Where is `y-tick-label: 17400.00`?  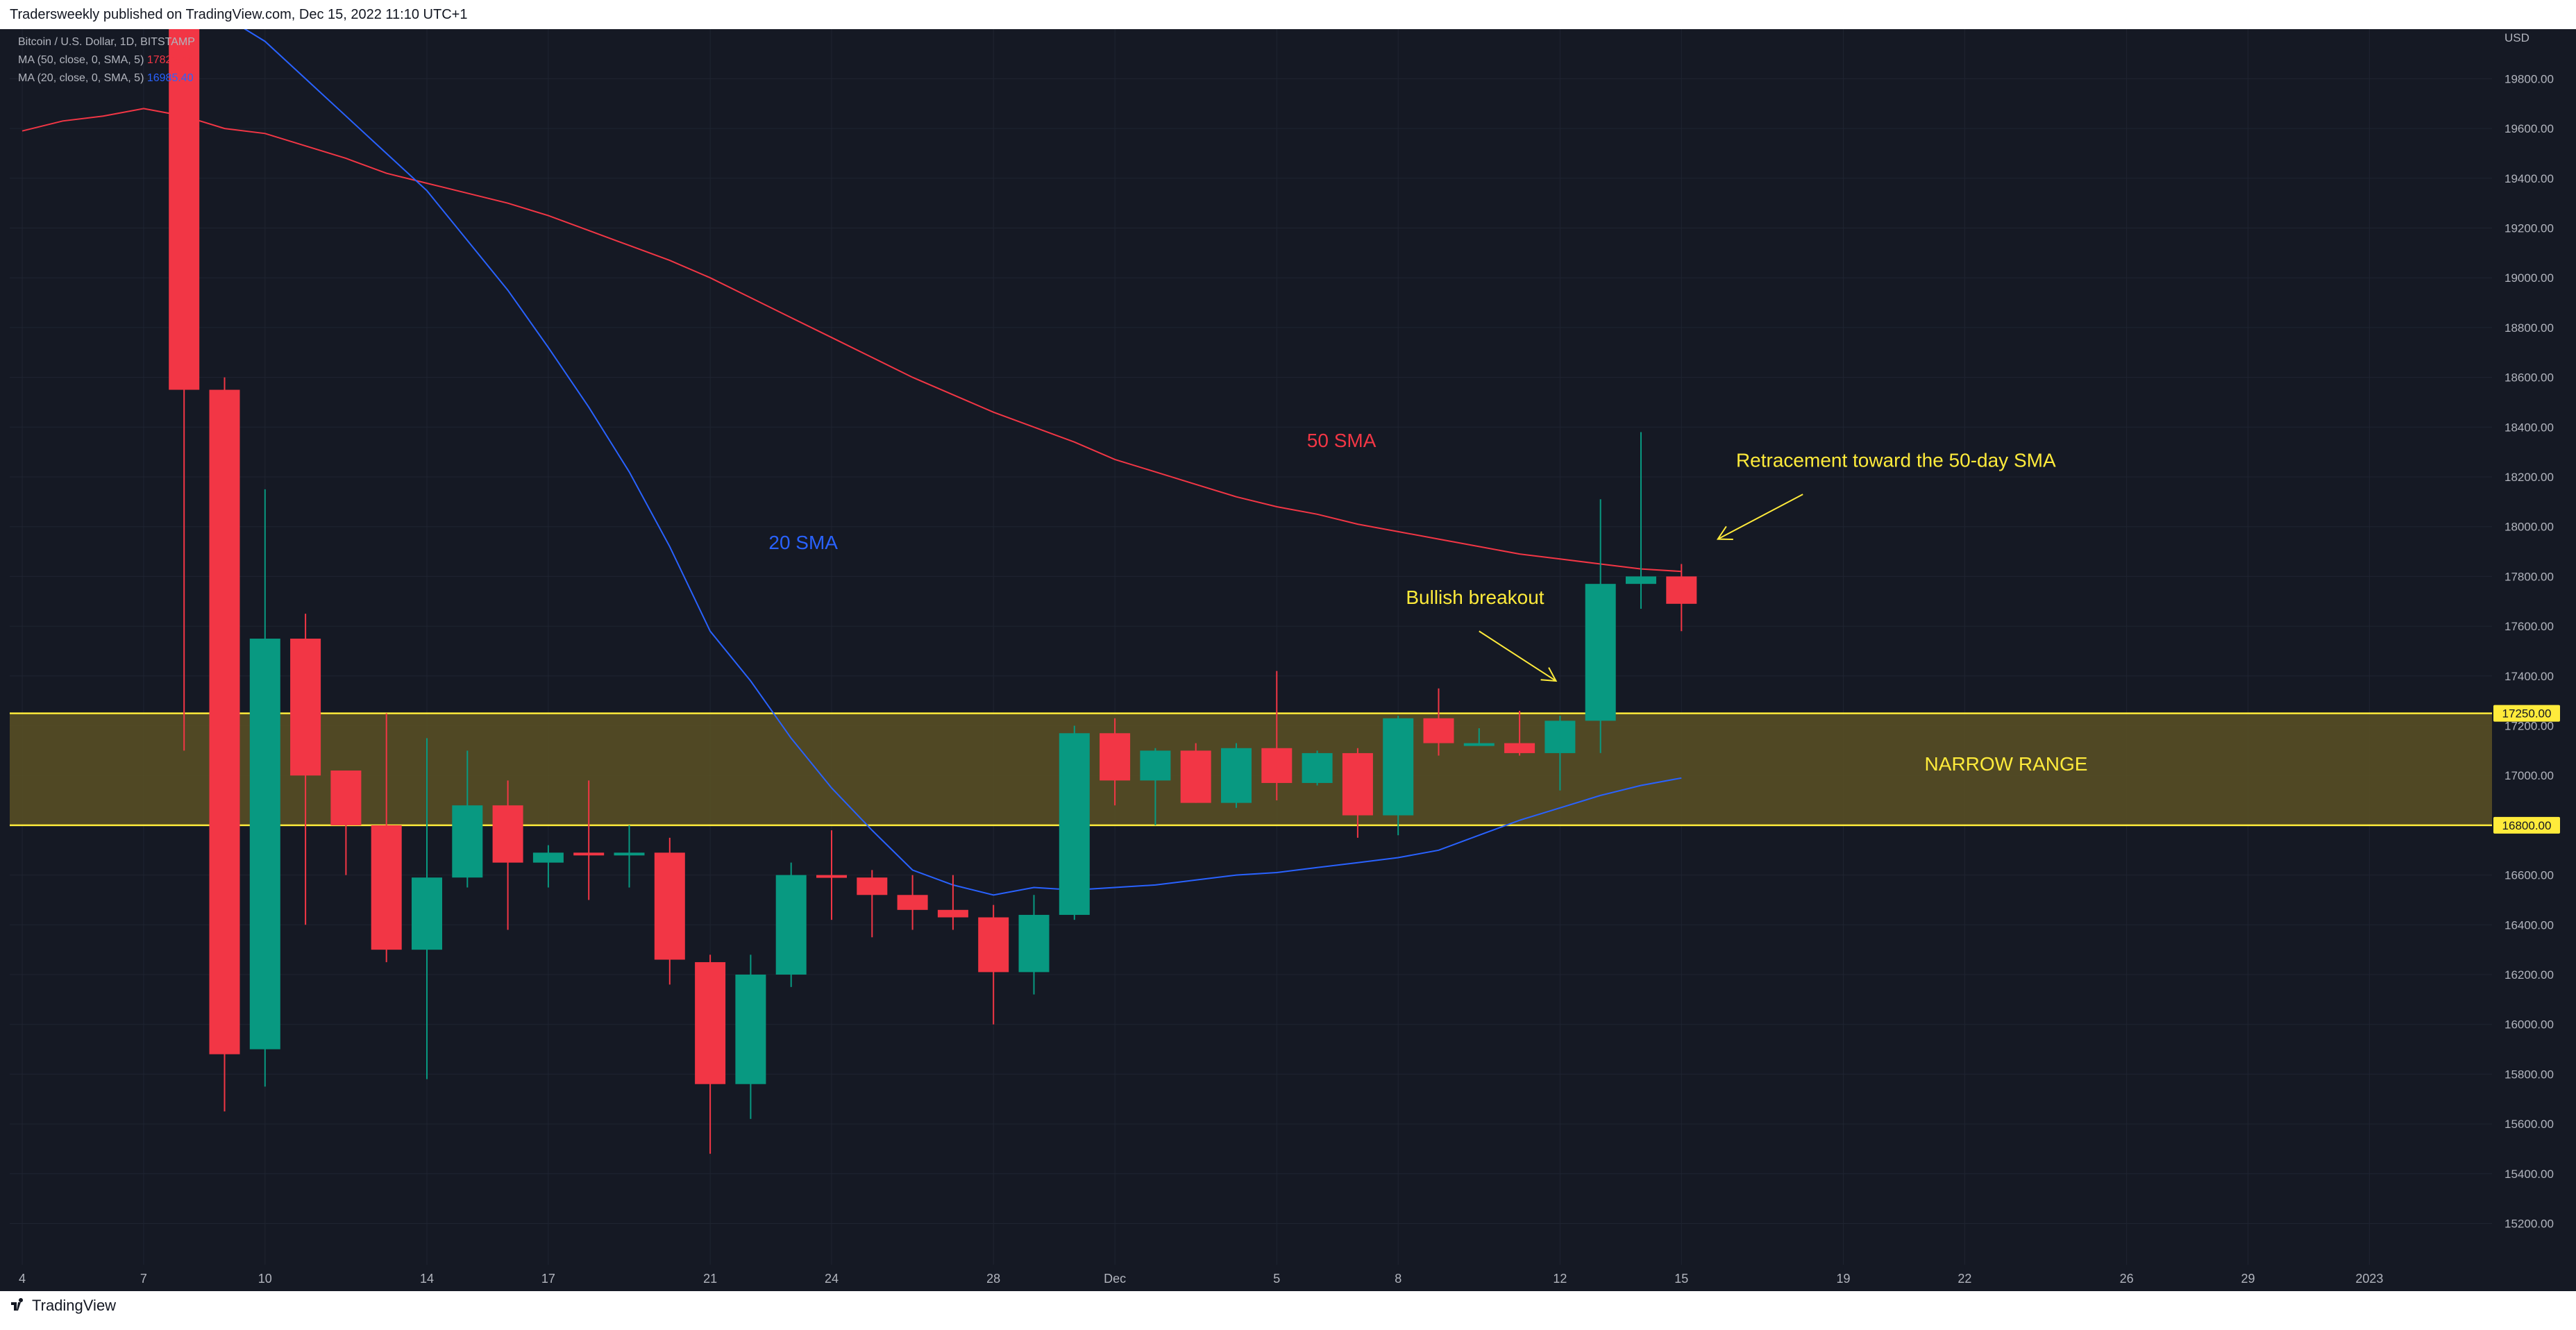 y-tick-label: 17400.00 is located at coordinates (2529, 676).